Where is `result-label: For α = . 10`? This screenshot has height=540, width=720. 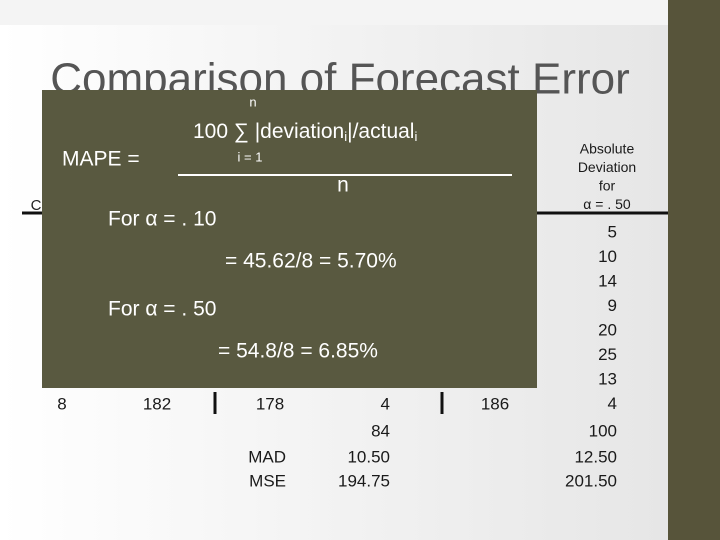 result-label: For α = . 10 is located at coordinates (162, 219).